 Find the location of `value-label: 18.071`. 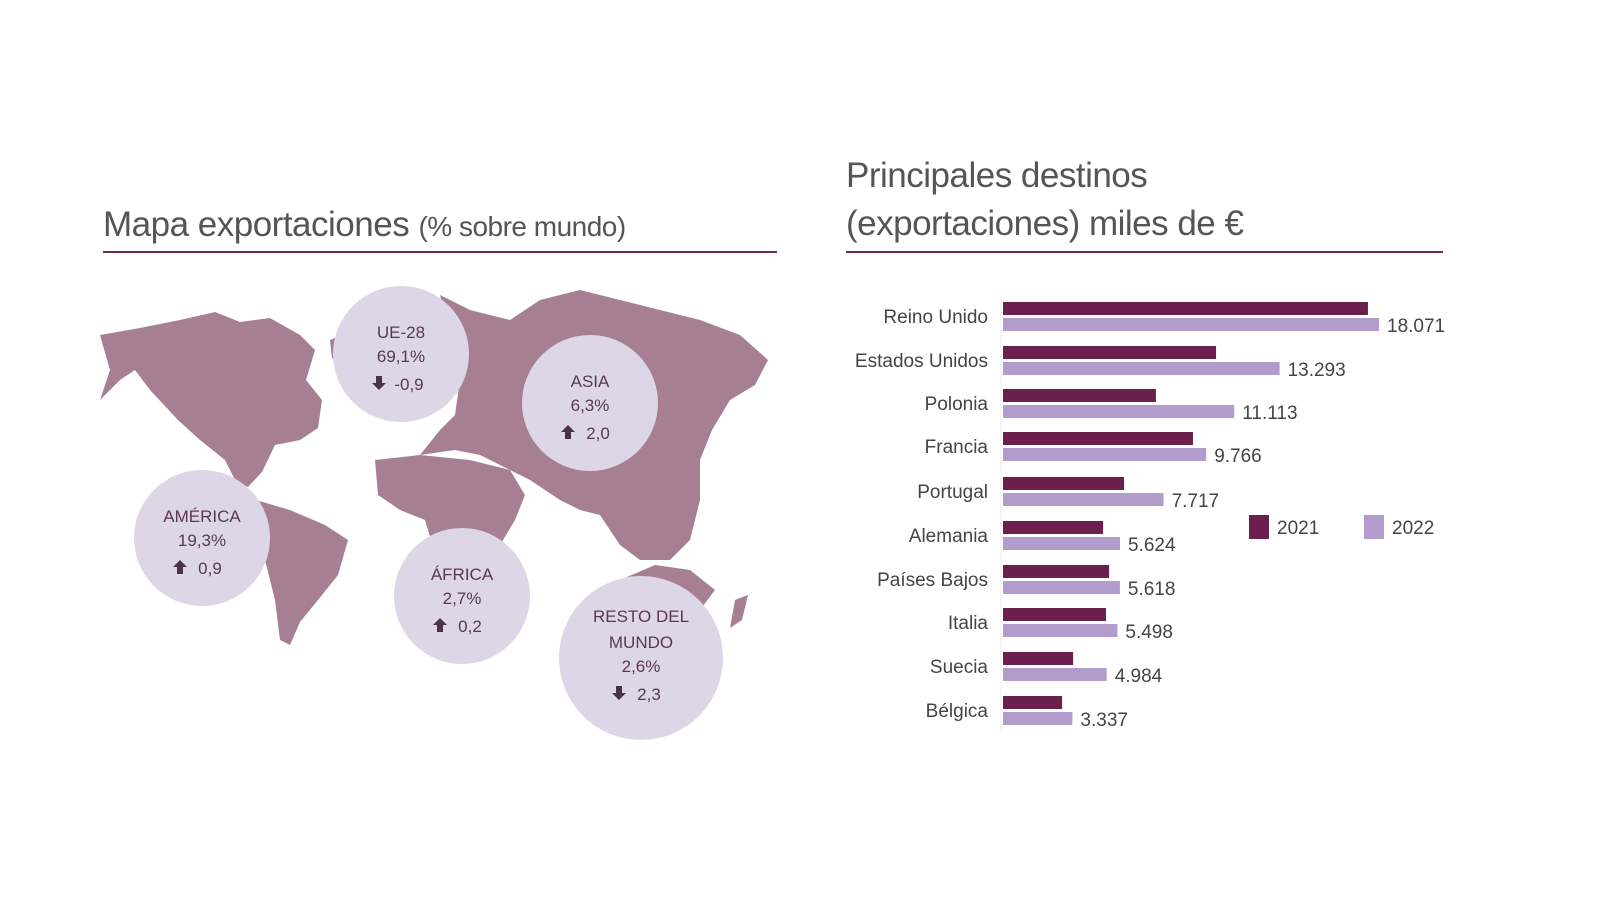

value-label: 18.071 is located at coordinates (1416, 326).